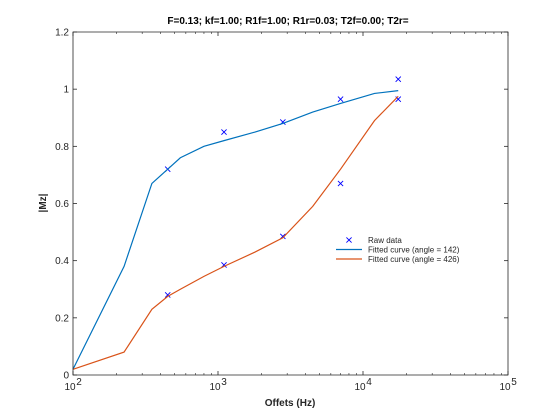 This screenshot has width=560, height=420. What do you see at coordinates (62, 204) in the screenshot?
I see `y-tick-label: 0.6` at bounding box center [62, 204].